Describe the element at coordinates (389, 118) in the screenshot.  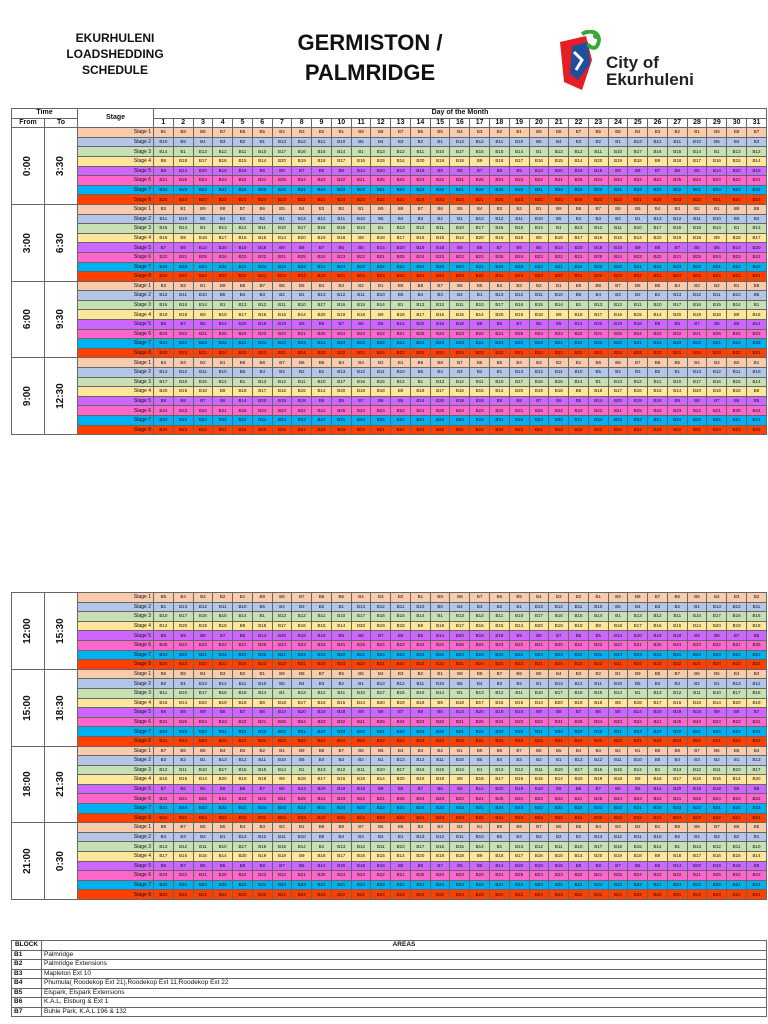
I see `header-row: Time Stage Day of the Month` at that location.